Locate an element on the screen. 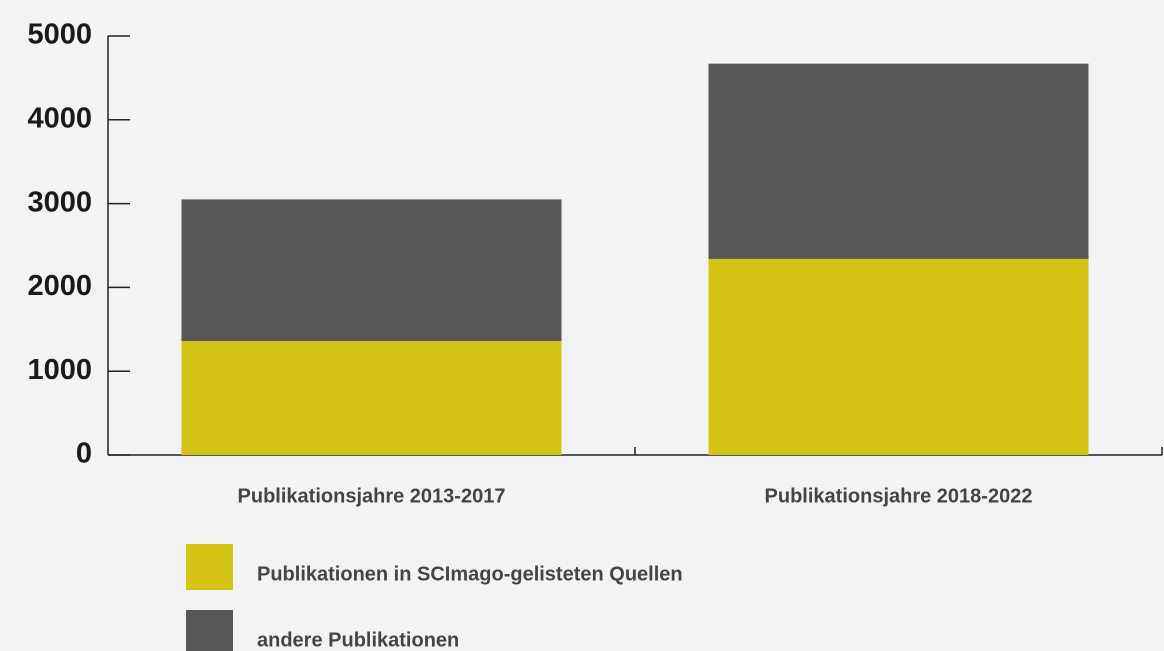  y-tick-label: 5000 is located at coordinates (59, 35).